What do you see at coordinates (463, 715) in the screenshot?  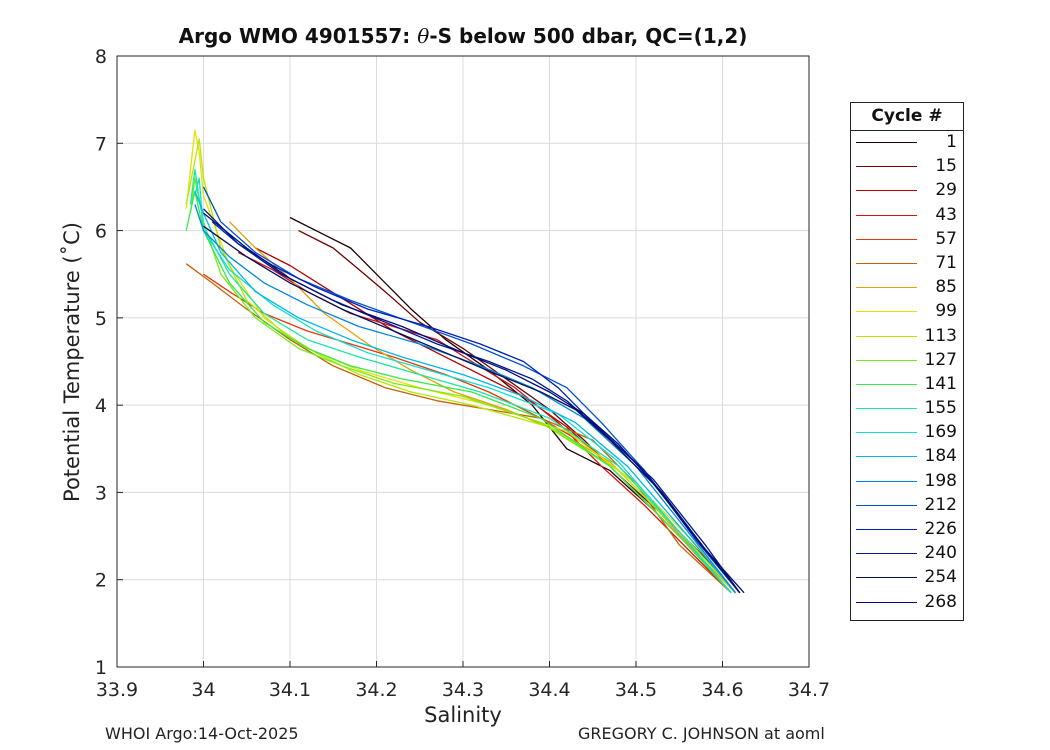 I see `x-axis-label: Salinity` at bounding box center [463, 715].